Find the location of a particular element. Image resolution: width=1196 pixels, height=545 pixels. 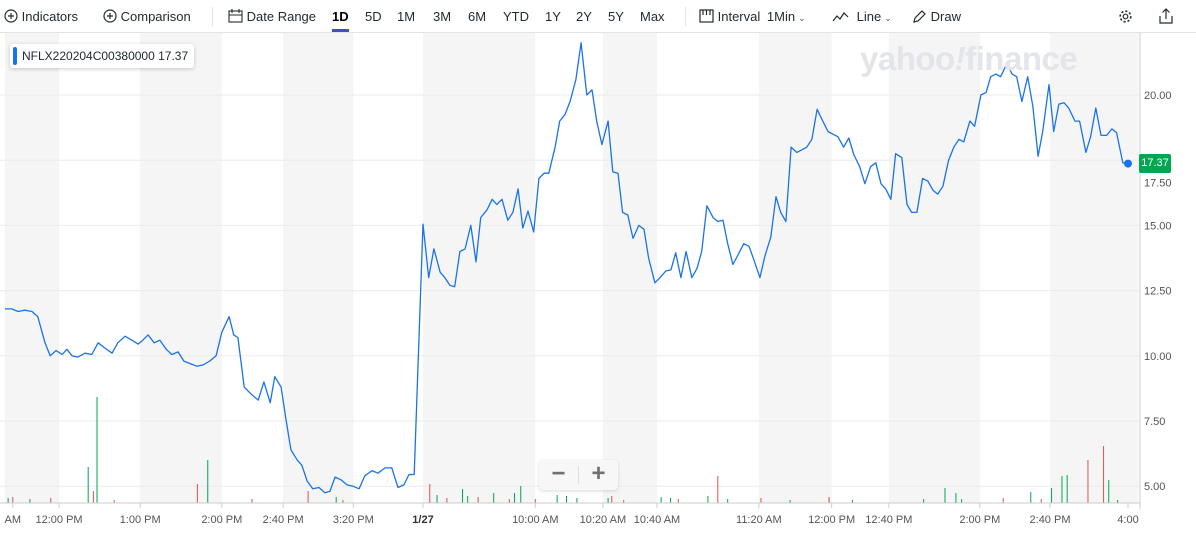

indicators-button: Indicators is located at coordinates (41, 16).